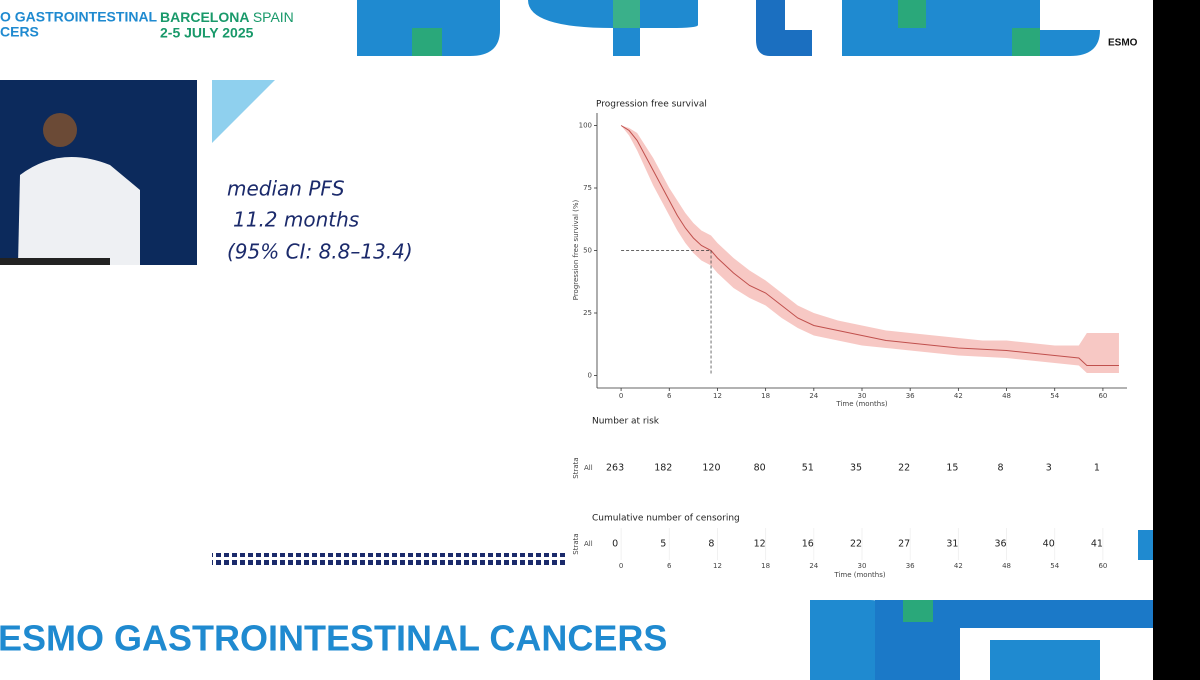 Image resolution: width=1200 pixels, height=680 pixels. Describe the element at coordinates (615, 544) in the screenshot. I see `censor-value: 0` at that location.